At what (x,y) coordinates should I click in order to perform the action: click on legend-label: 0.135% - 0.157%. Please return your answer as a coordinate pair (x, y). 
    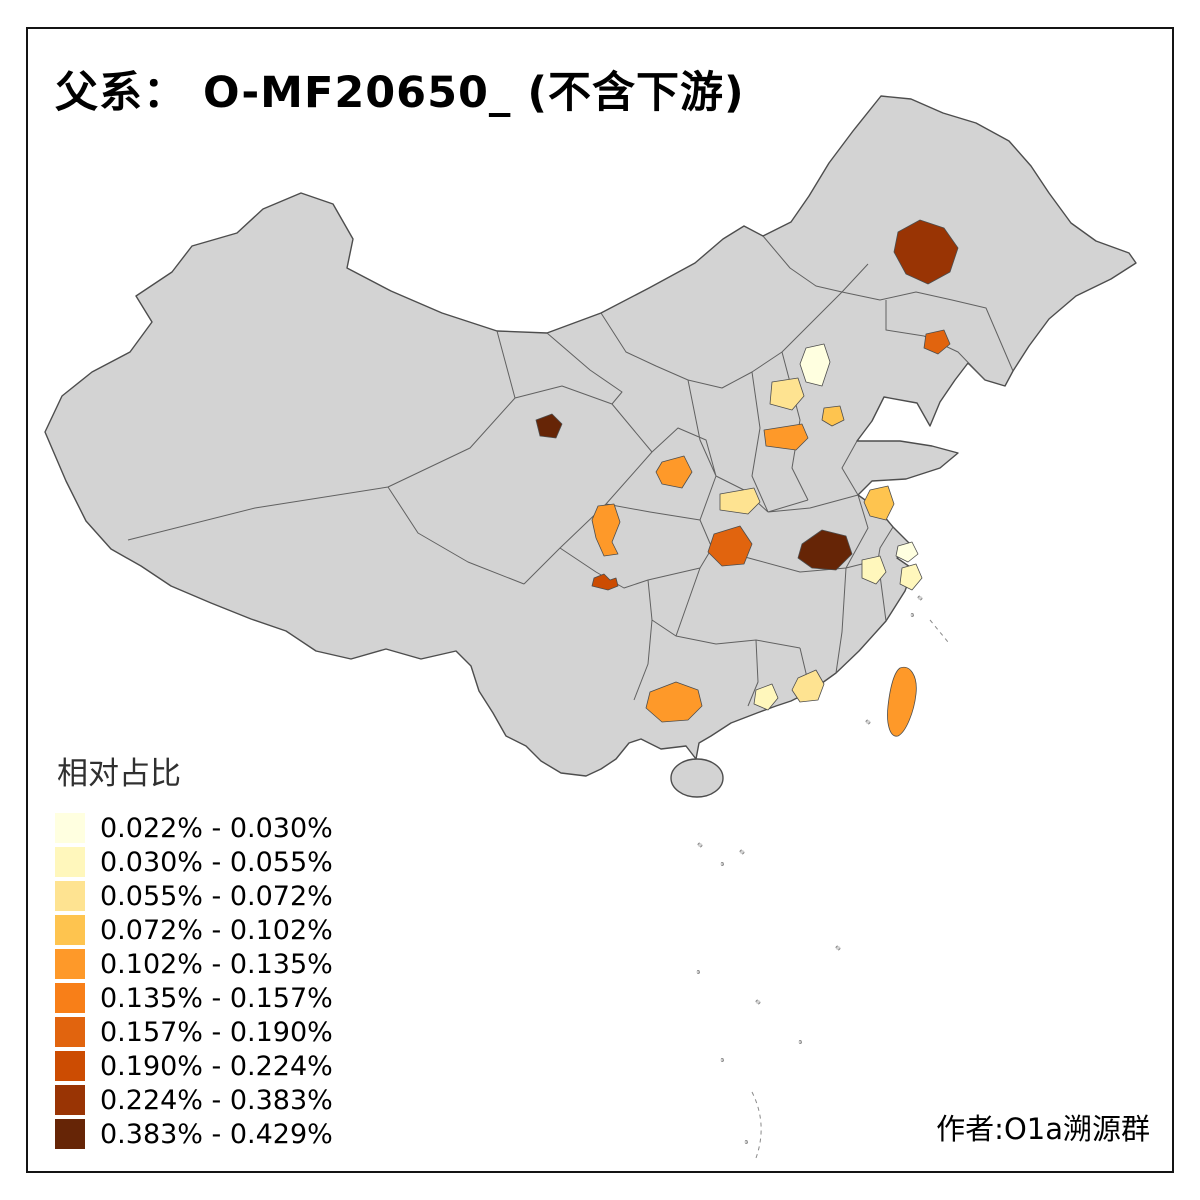
    Looking at the image, I should click on (216, 998).